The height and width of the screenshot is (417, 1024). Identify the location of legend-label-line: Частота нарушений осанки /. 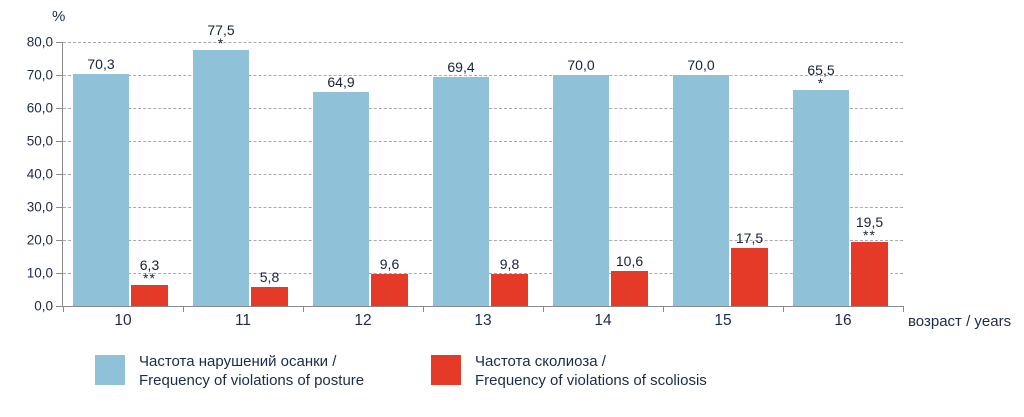
(238, 361).